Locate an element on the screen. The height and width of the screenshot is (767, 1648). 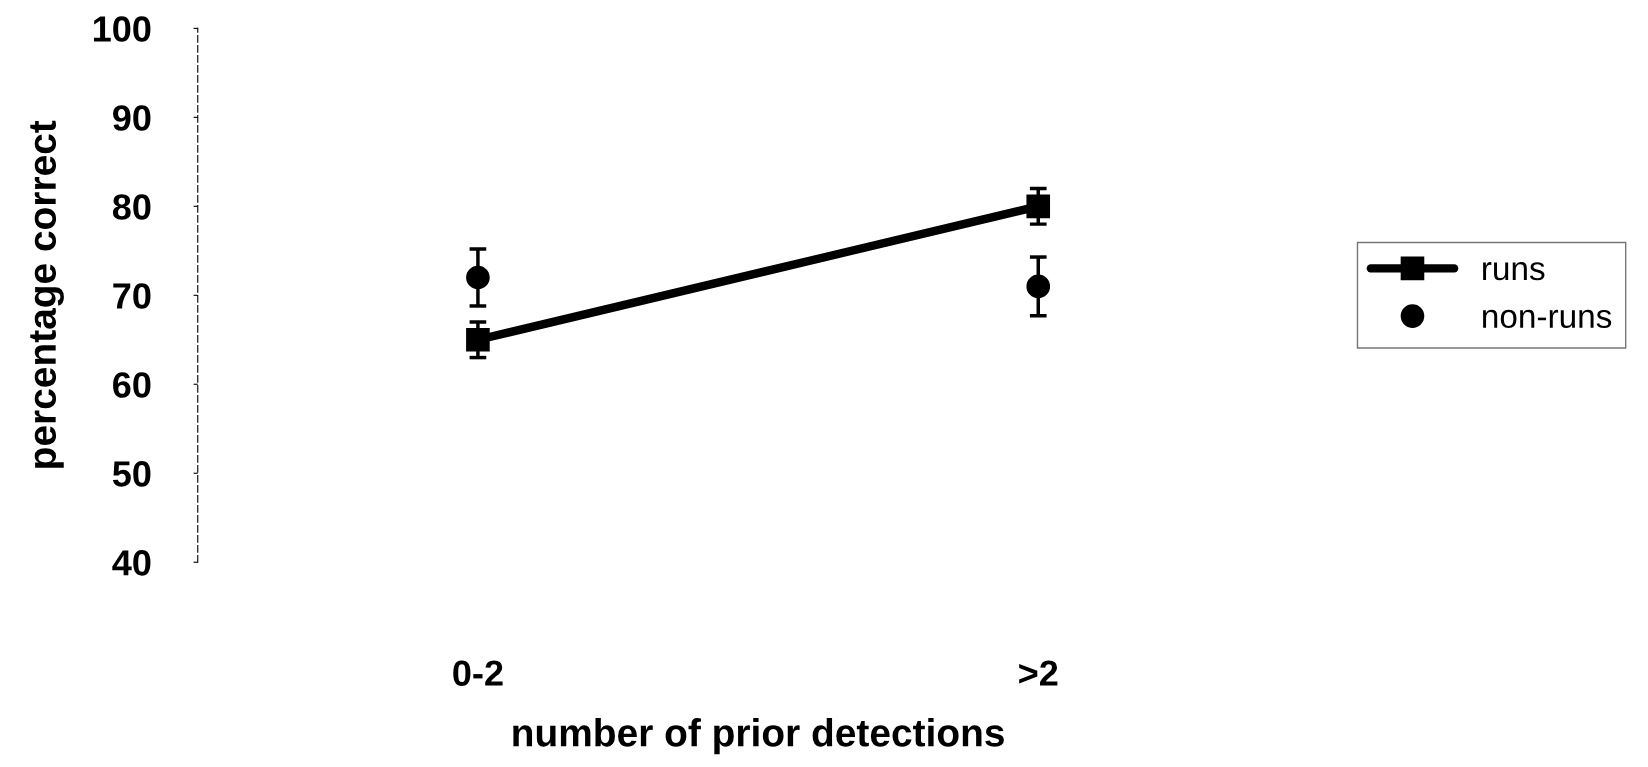
y-tick-label: 100 is located at coordinates (122, 29).